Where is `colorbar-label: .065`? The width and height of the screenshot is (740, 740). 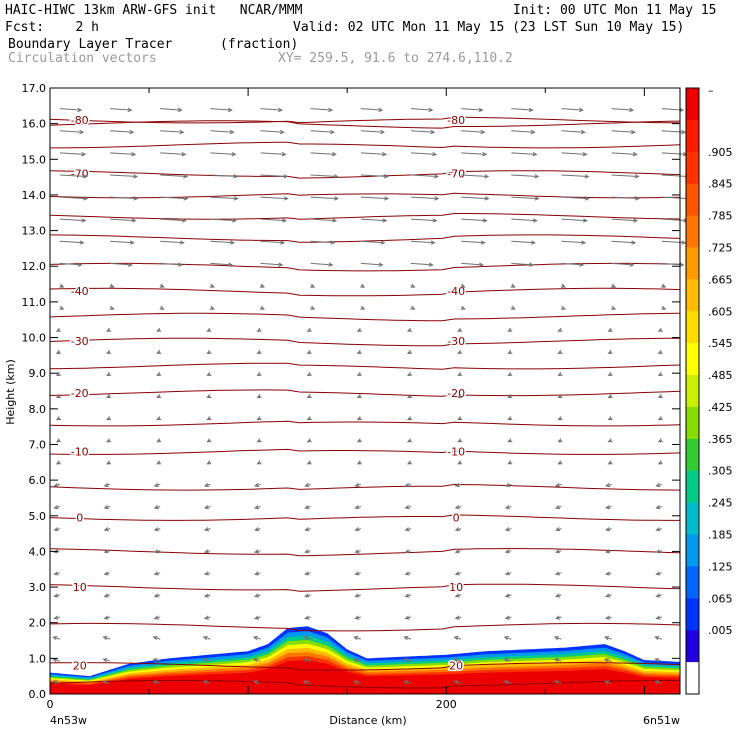
colorbar-label: .065 is located at coordinates (720, 598).